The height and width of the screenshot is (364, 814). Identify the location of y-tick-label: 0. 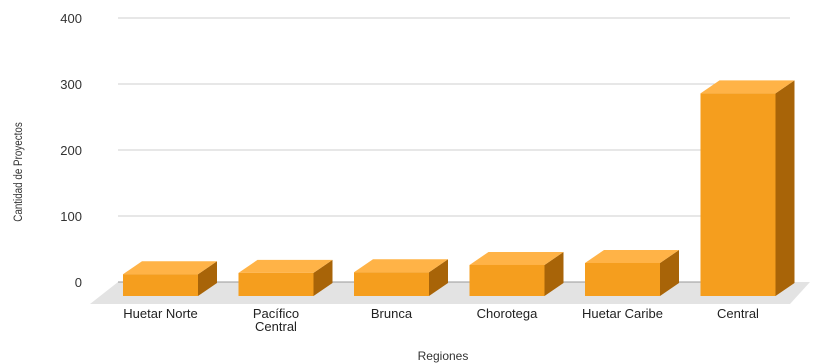
(78, 282).